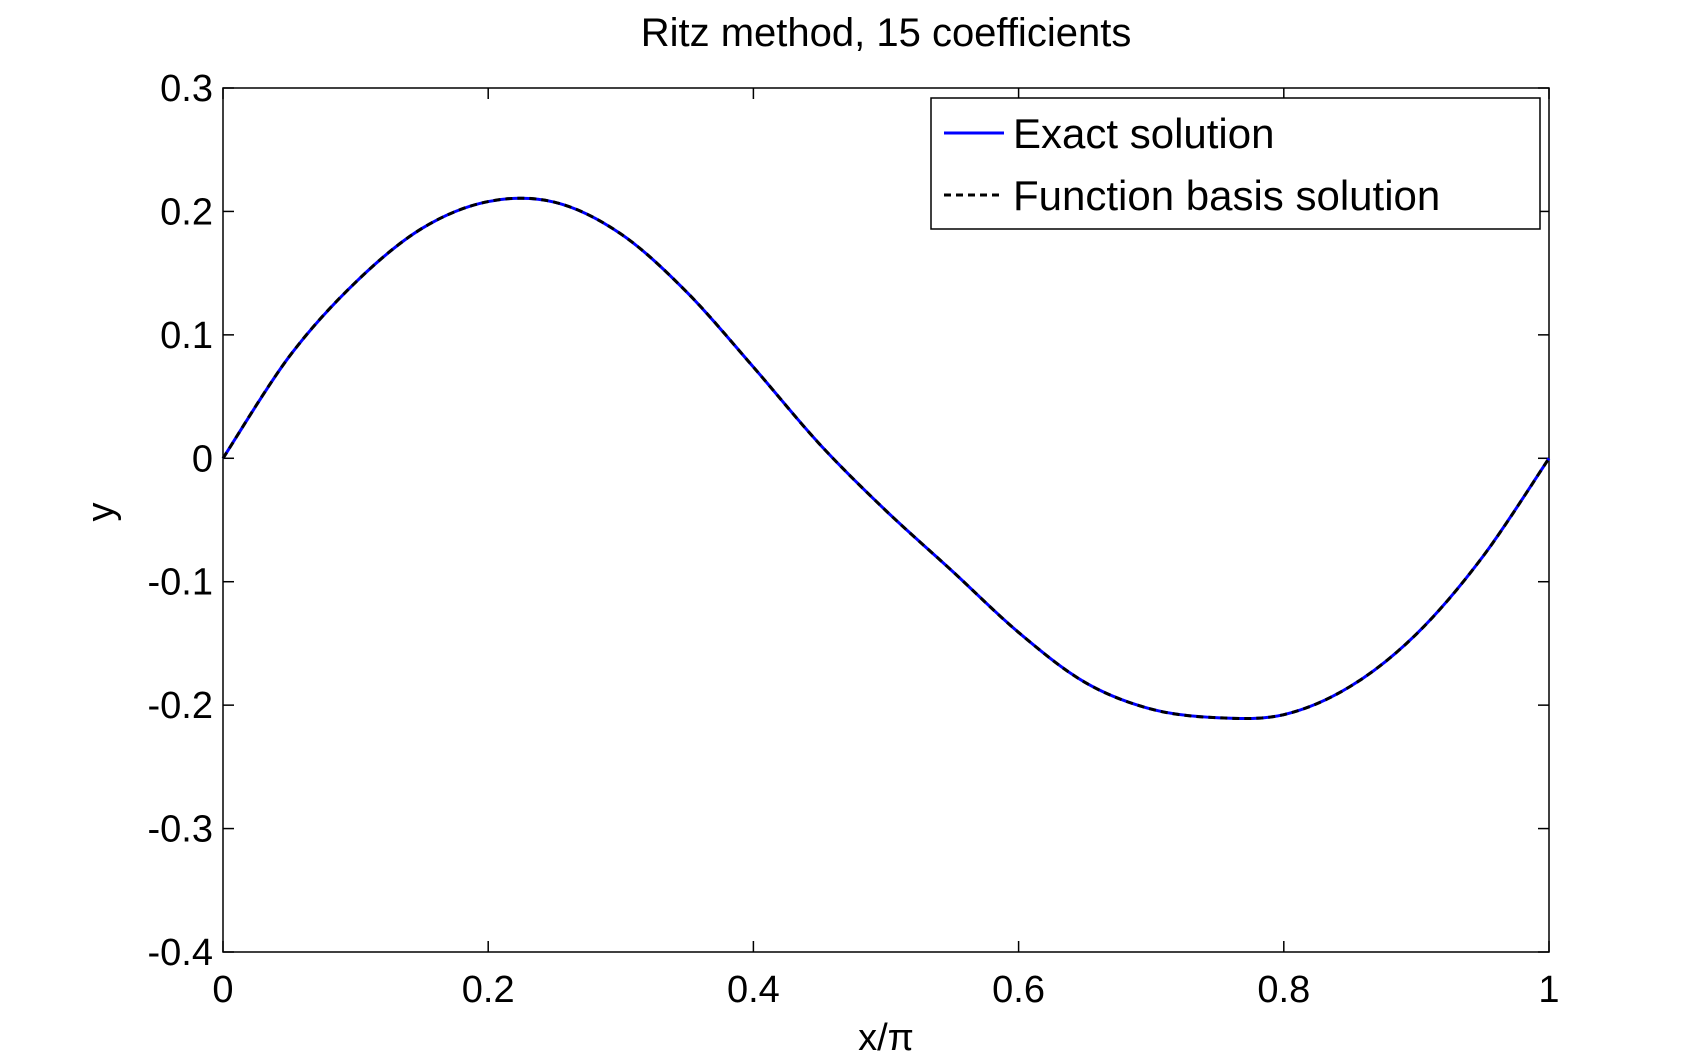  What do you see at coordinates (1226, 195) in the screenshot?
I see `legend-label-basis: Function basis solution` at bounding box center [1226, 195].